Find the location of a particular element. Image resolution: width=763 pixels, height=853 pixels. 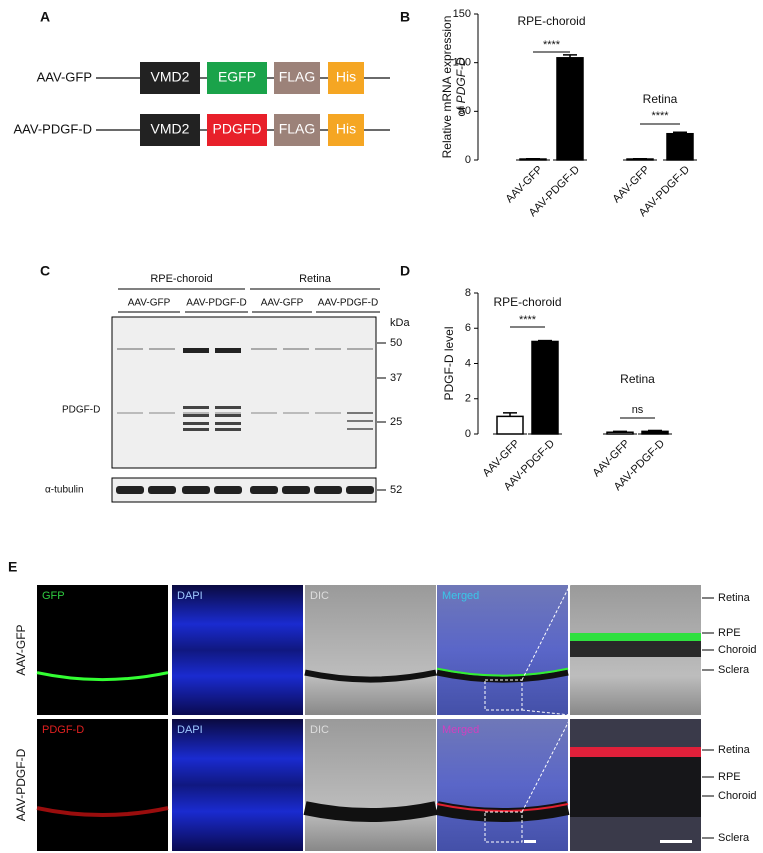

signal-band is located at coordinates (102, 812).